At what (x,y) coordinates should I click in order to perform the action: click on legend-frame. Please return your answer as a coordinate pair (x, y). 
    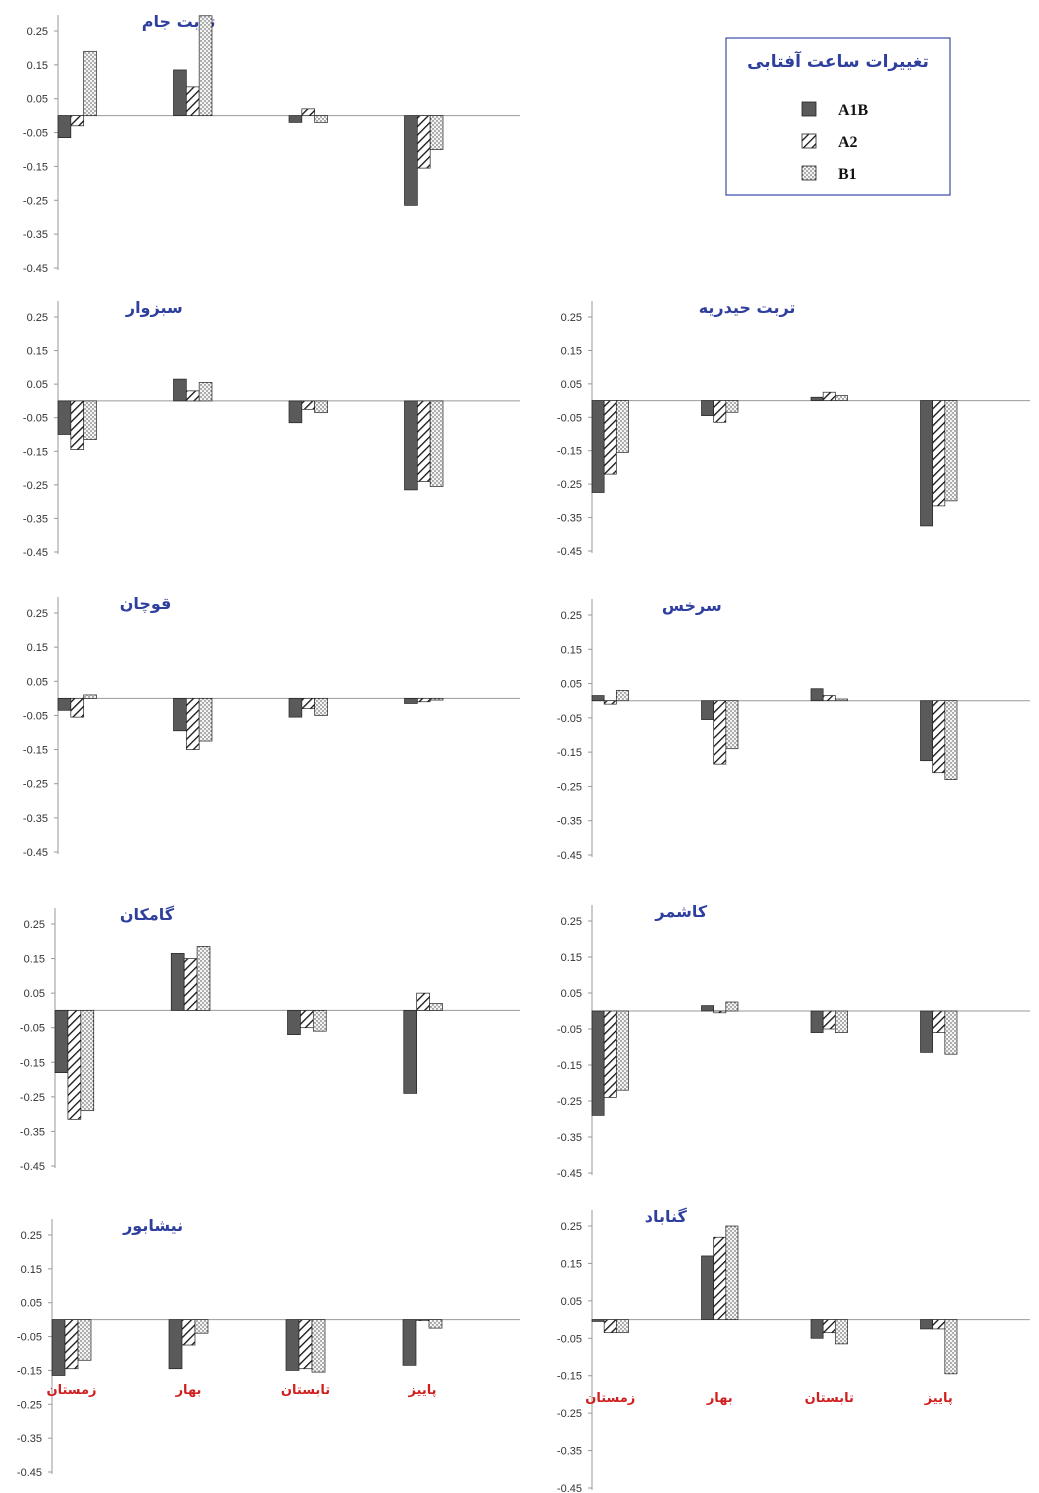
    Looking at the image, I should click on (838, 116).